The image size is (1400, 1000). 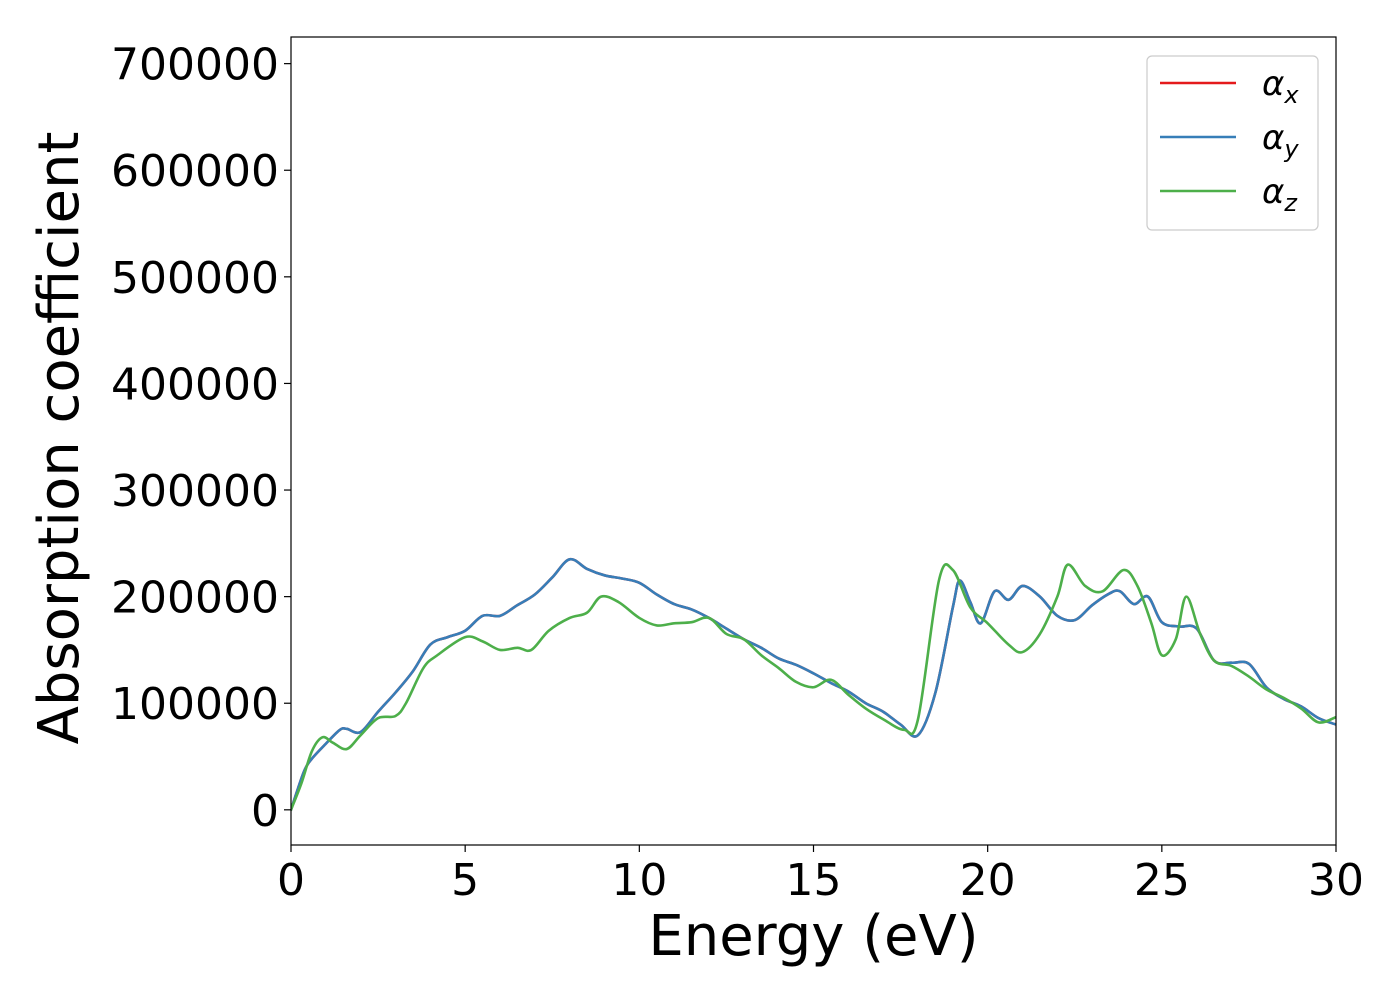 What do you see at coordinates (639, 880) in the screenshot?
I see `x-tick-label: 10` at bounding box center [639, 880].